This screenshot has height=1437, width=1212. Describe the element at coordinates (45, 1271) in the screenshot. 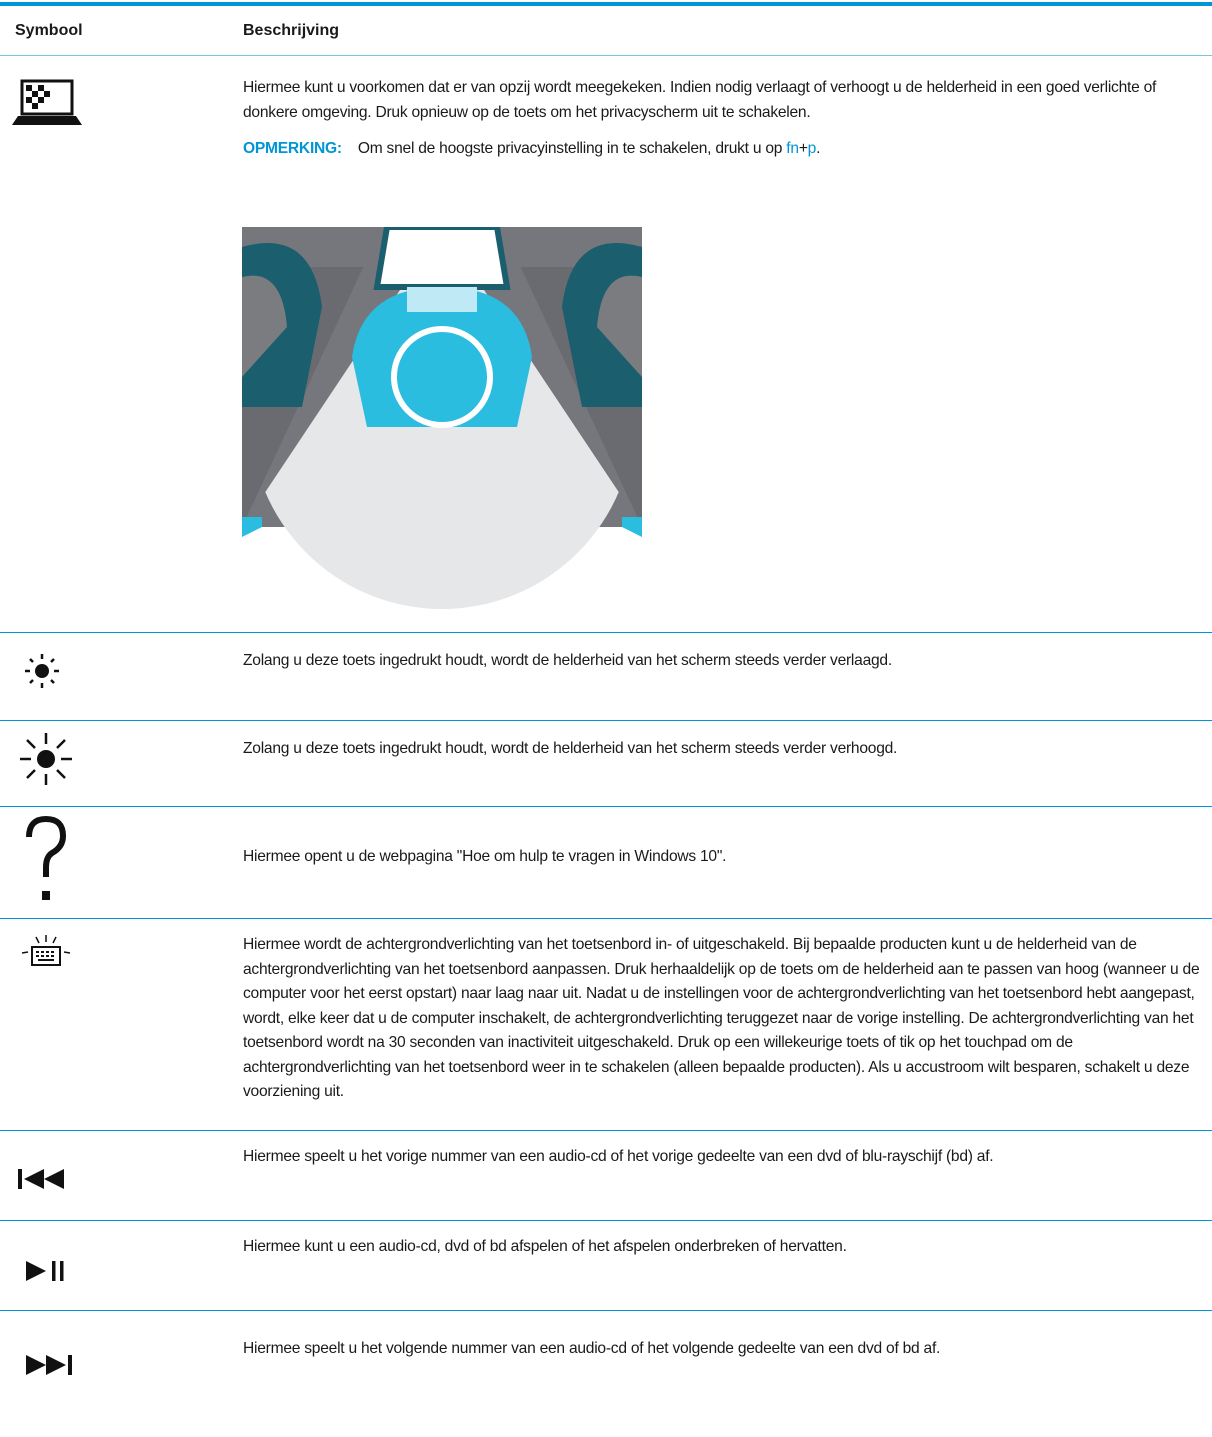

I see `play-pause-icon` at that location.